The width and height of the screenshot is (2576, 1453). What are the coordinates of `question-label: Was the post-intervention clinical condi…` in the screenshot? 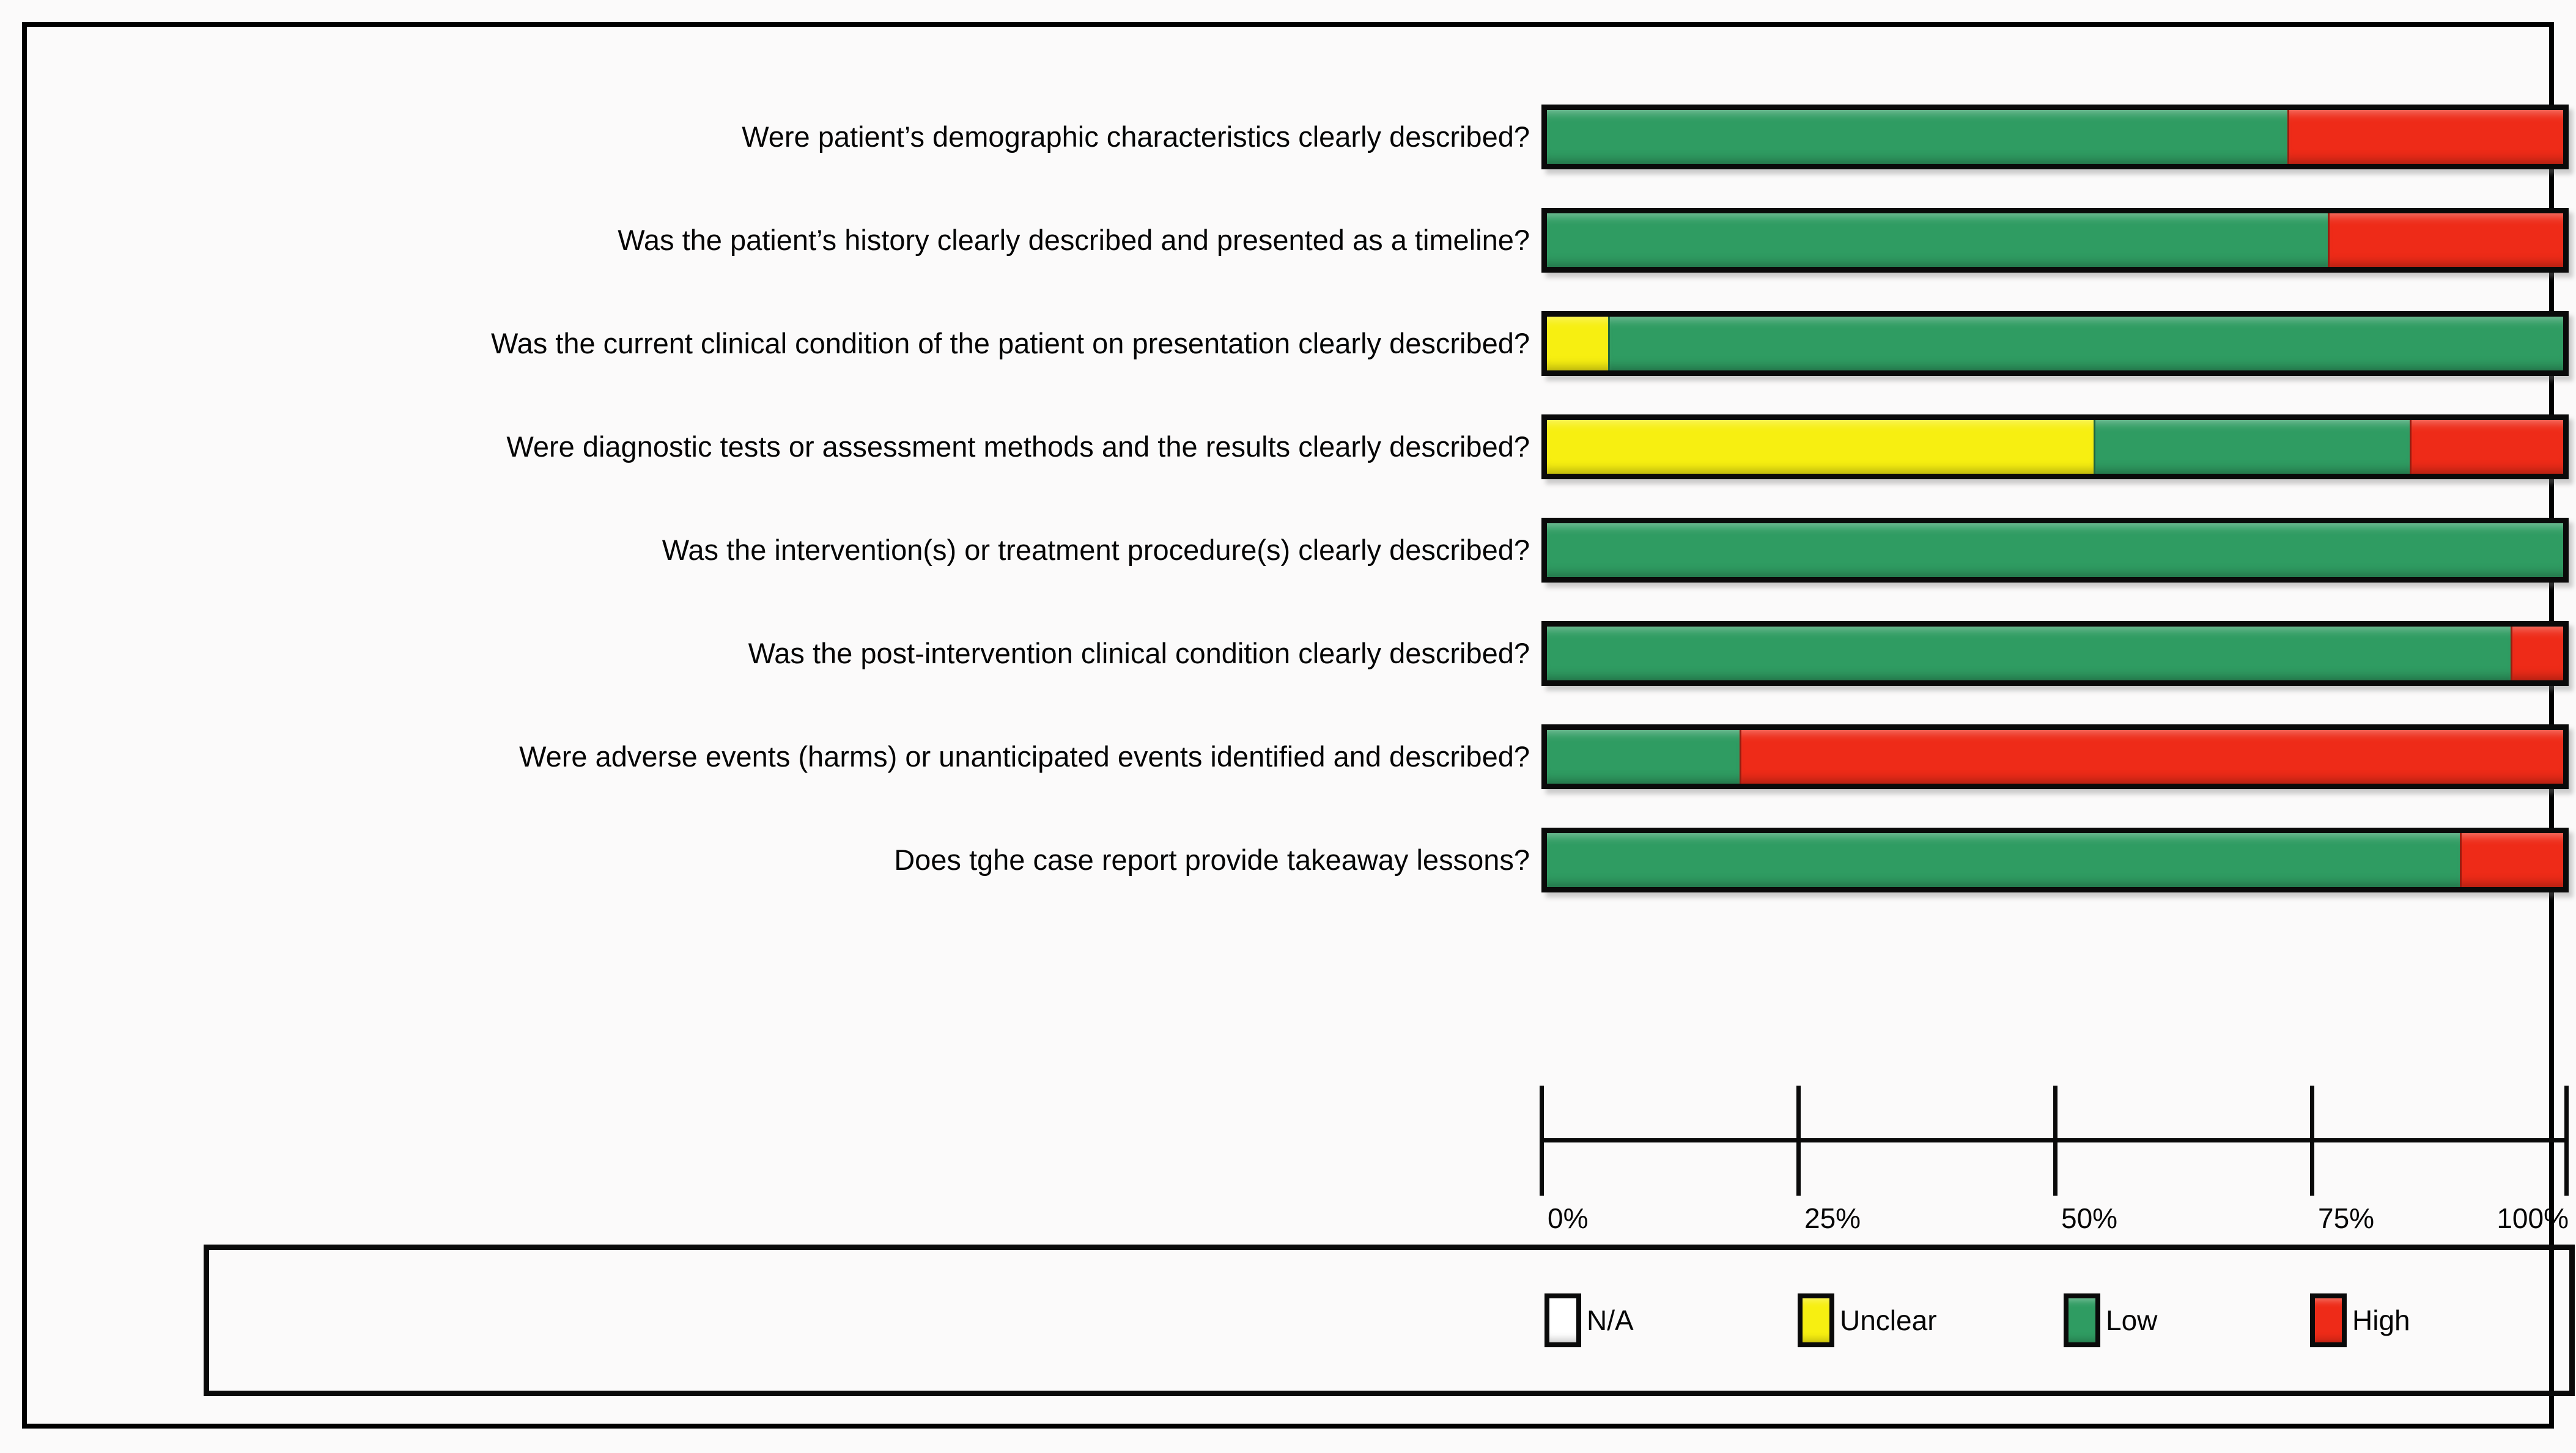 It's located at (1139, 653).